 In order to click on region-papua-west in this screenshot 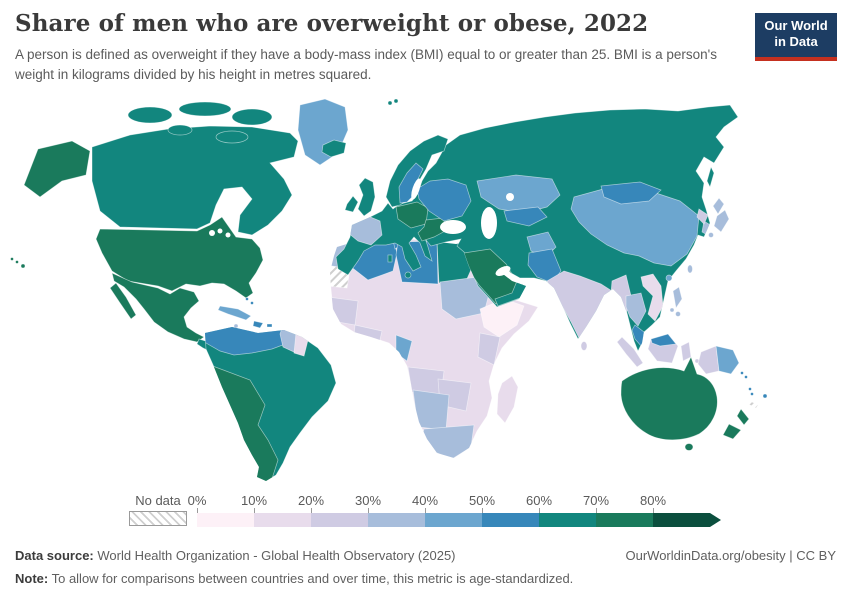, I will do `click(708, 360)`.